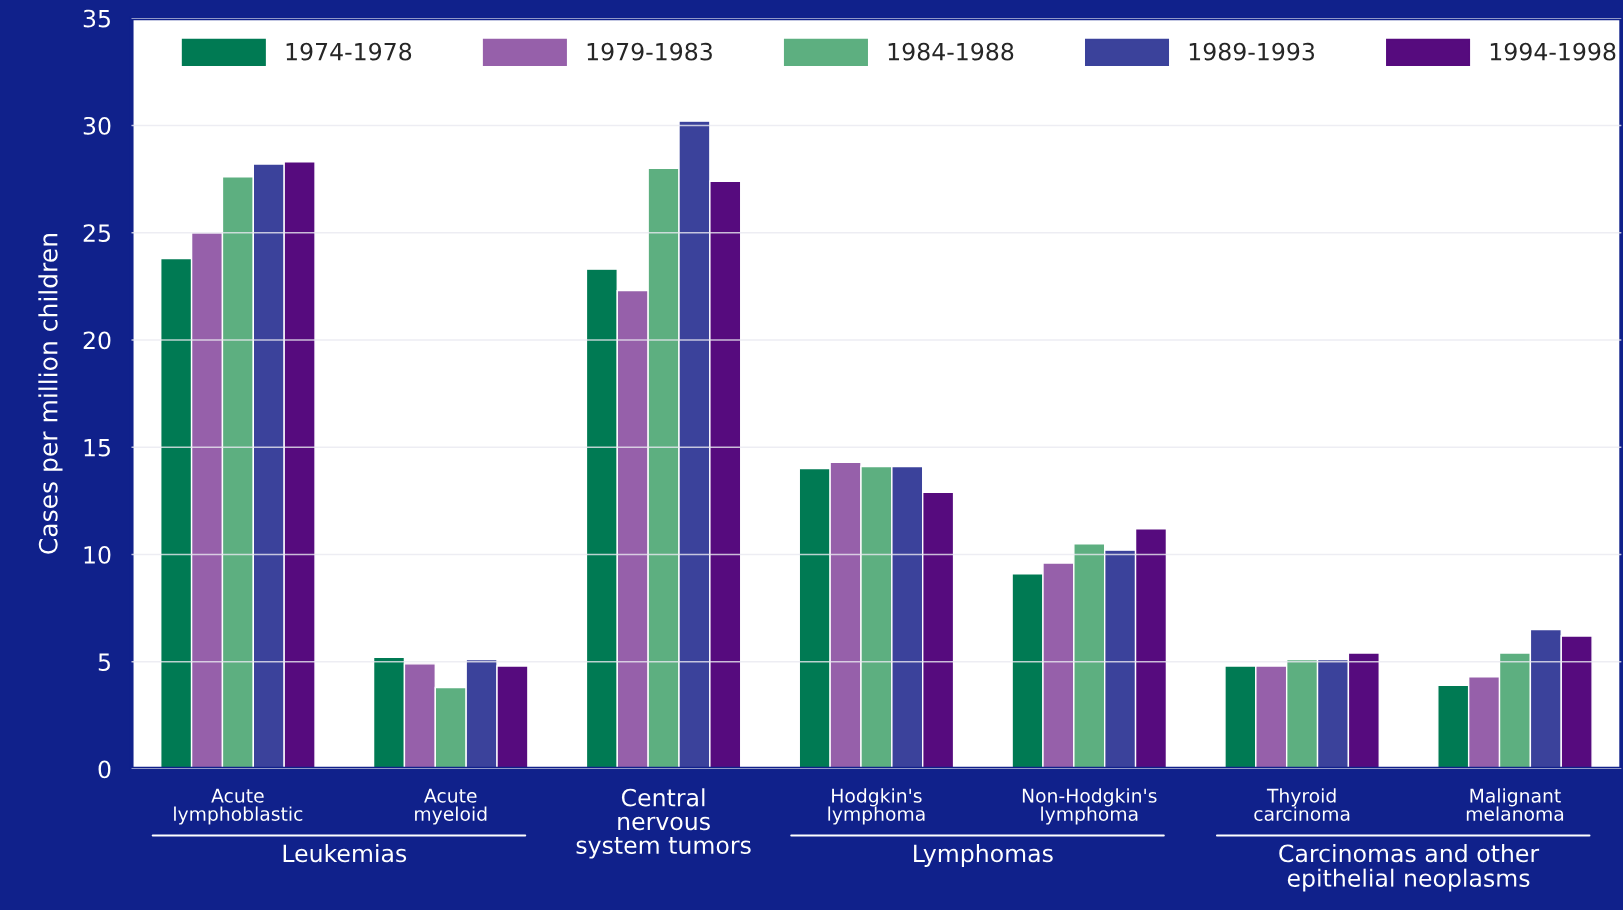 The width and height of the screenshot is (1623, 910). Describe the element at coordinates (1553, 51) in the screenshot. I see `legend-label: 1994-1998` at that location.